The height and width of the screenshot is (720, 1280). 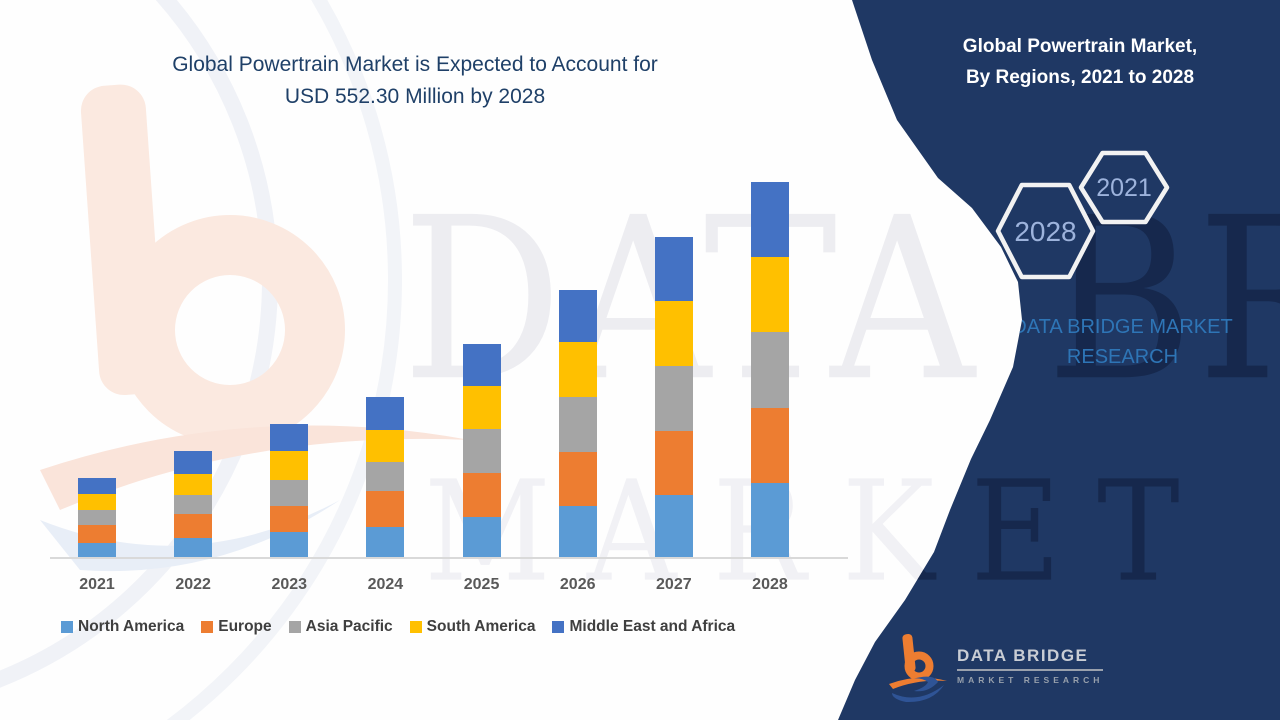 What do you see at coordinates (449, 558) in the screenshot?
I see `x-axis-line` at bounding box center [449, 558].